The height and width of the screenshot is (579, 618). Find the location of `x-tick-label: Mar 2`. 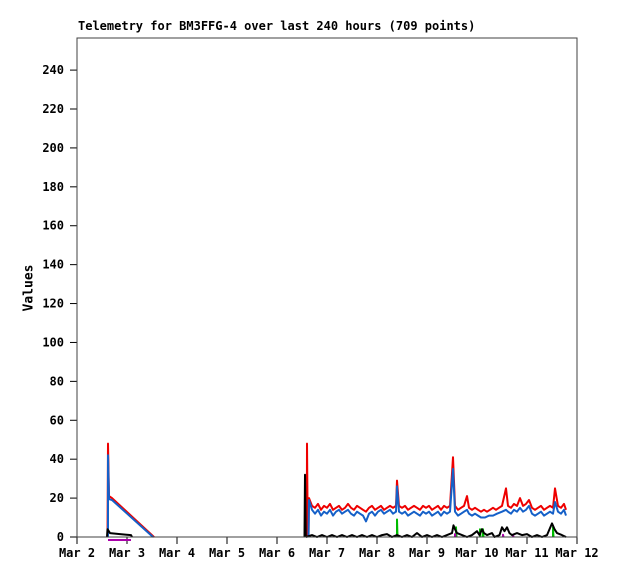

x-tick-label: Mar 2 is located at coordinates (77, 553).